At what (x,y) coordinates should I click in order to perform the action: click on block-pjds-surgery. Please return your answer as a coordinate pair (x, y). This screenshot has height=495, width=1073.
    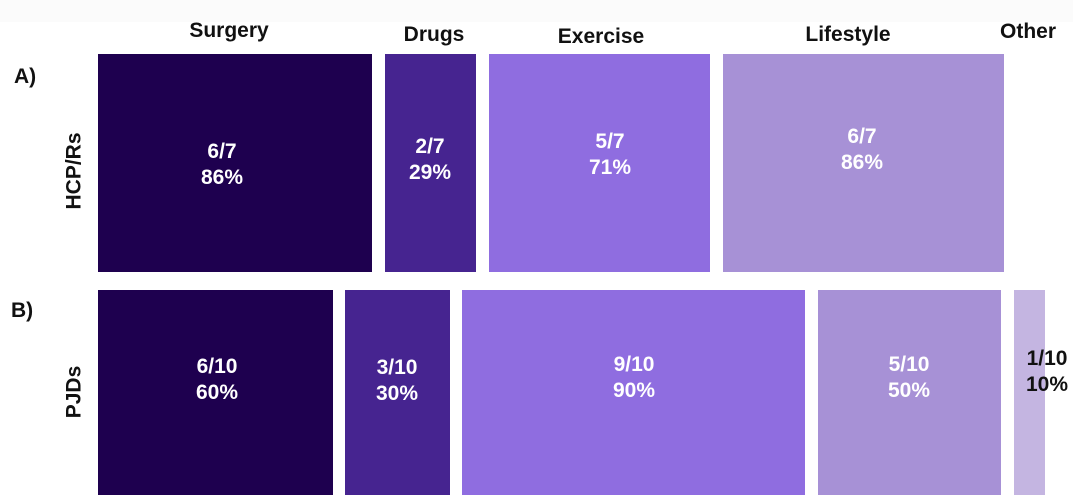
    Looking at the image, I should click on (215, 392).